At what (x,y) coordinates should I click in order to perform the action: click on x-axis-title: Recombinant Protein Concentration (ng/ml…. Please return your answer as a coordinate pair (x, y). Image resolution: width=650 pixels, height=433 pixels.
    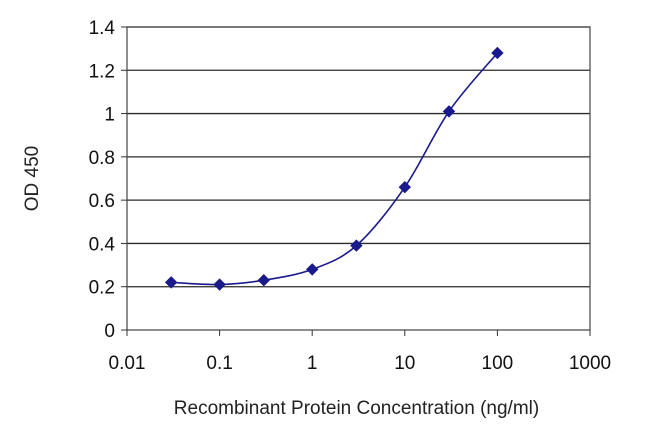
    Looking at the image, I should click on (356, 408).